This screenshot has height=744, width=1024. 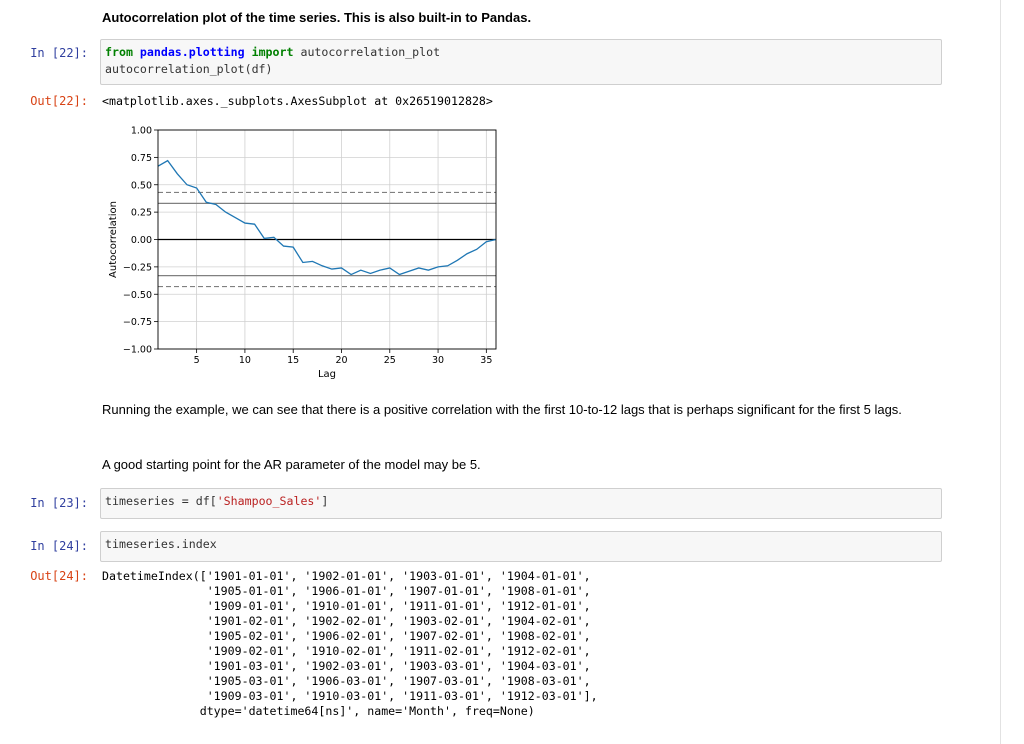 I want to click on code-editor-24: timeseries.index, so click(x=521, y=544).